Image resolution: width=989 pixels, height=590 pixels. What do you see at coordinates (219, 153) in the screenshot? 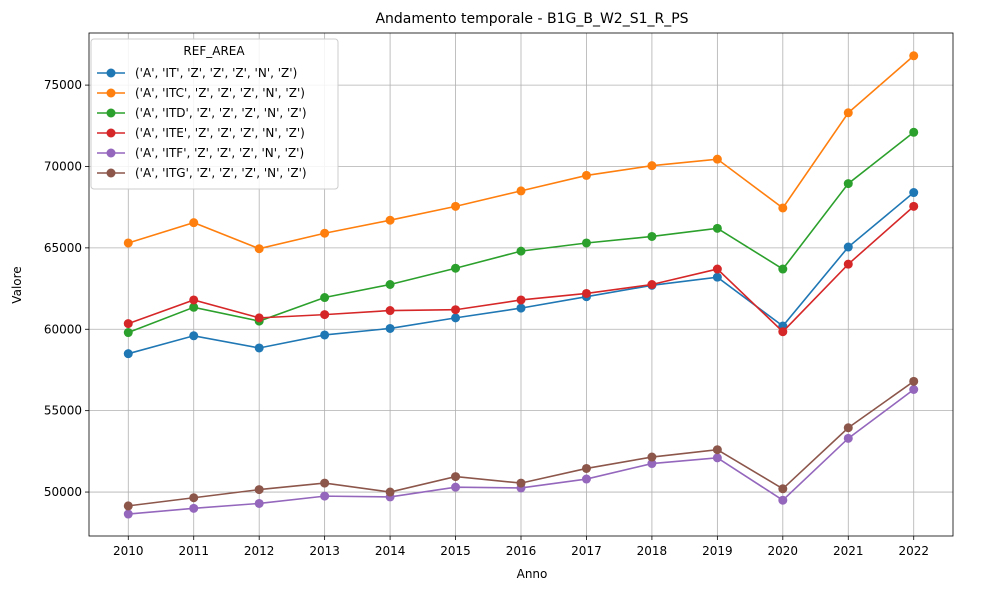
I see `legend-label: ('A', 'ITF', 'Z', 'Z', 'Z', 'N', 'Z')` at bounding box center [219, 153].